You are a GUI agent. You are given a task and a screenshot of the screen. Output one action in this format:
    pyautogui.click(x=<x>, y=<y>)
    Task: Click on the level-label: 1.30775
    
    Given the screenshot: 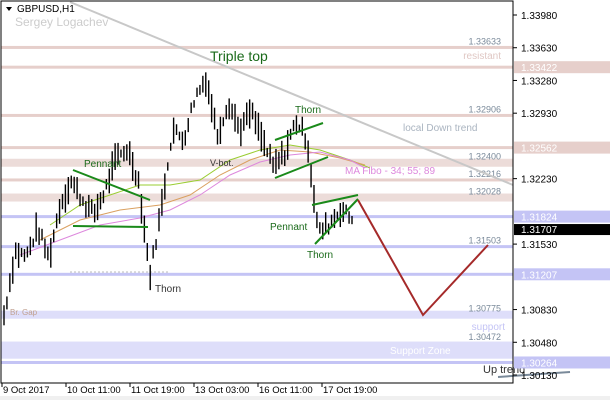 What is the action you would take?
    pyautogui.click(x=484, y=309)
    